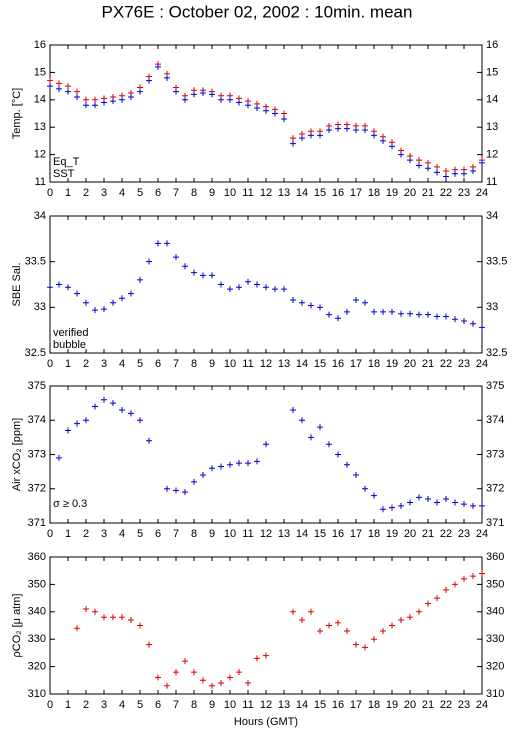  What do you see at coordinates (37, 489) in the screenshot?
I see `y-tick-label: 372` at bounding box center [37, 489].